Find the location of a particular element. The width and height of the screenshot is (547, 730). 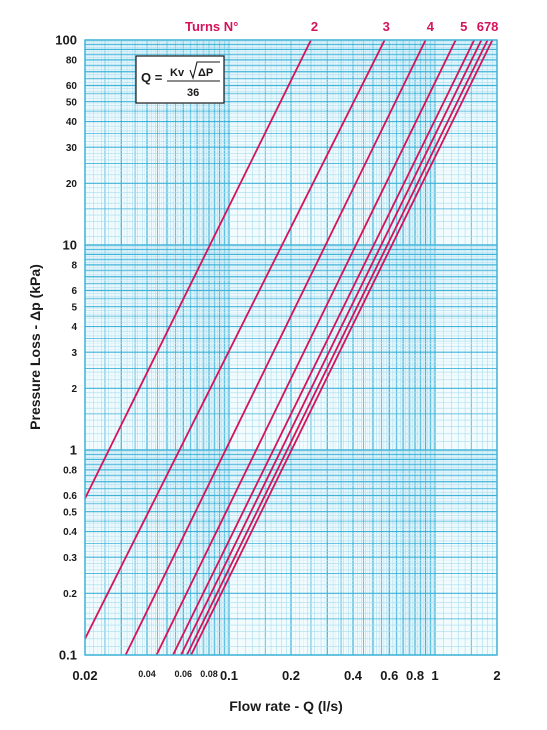

sqrt-sign is located at coordinates (204, 70).